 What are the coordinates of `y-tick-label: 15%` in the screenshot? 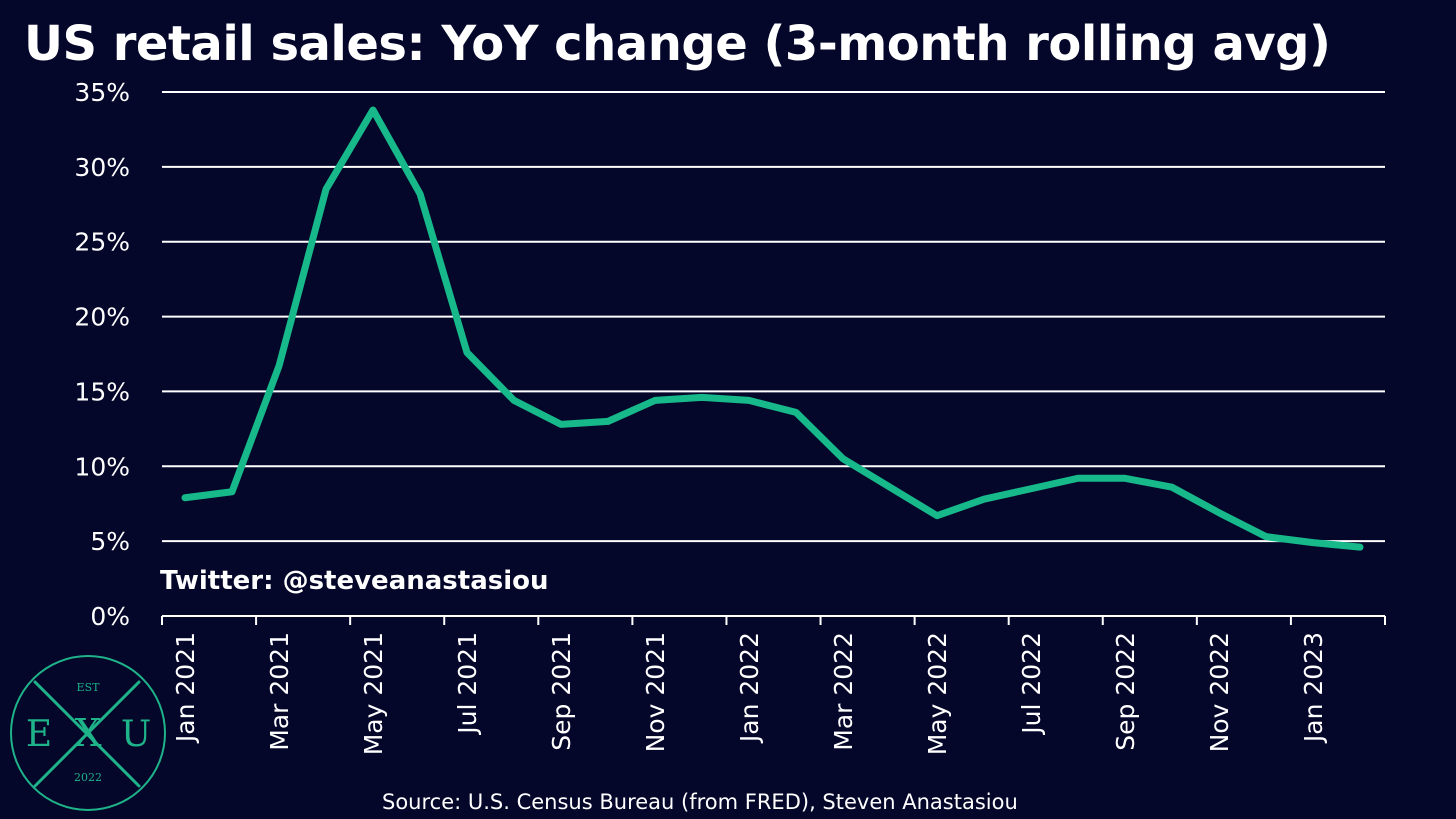 It's located at (102, 391).